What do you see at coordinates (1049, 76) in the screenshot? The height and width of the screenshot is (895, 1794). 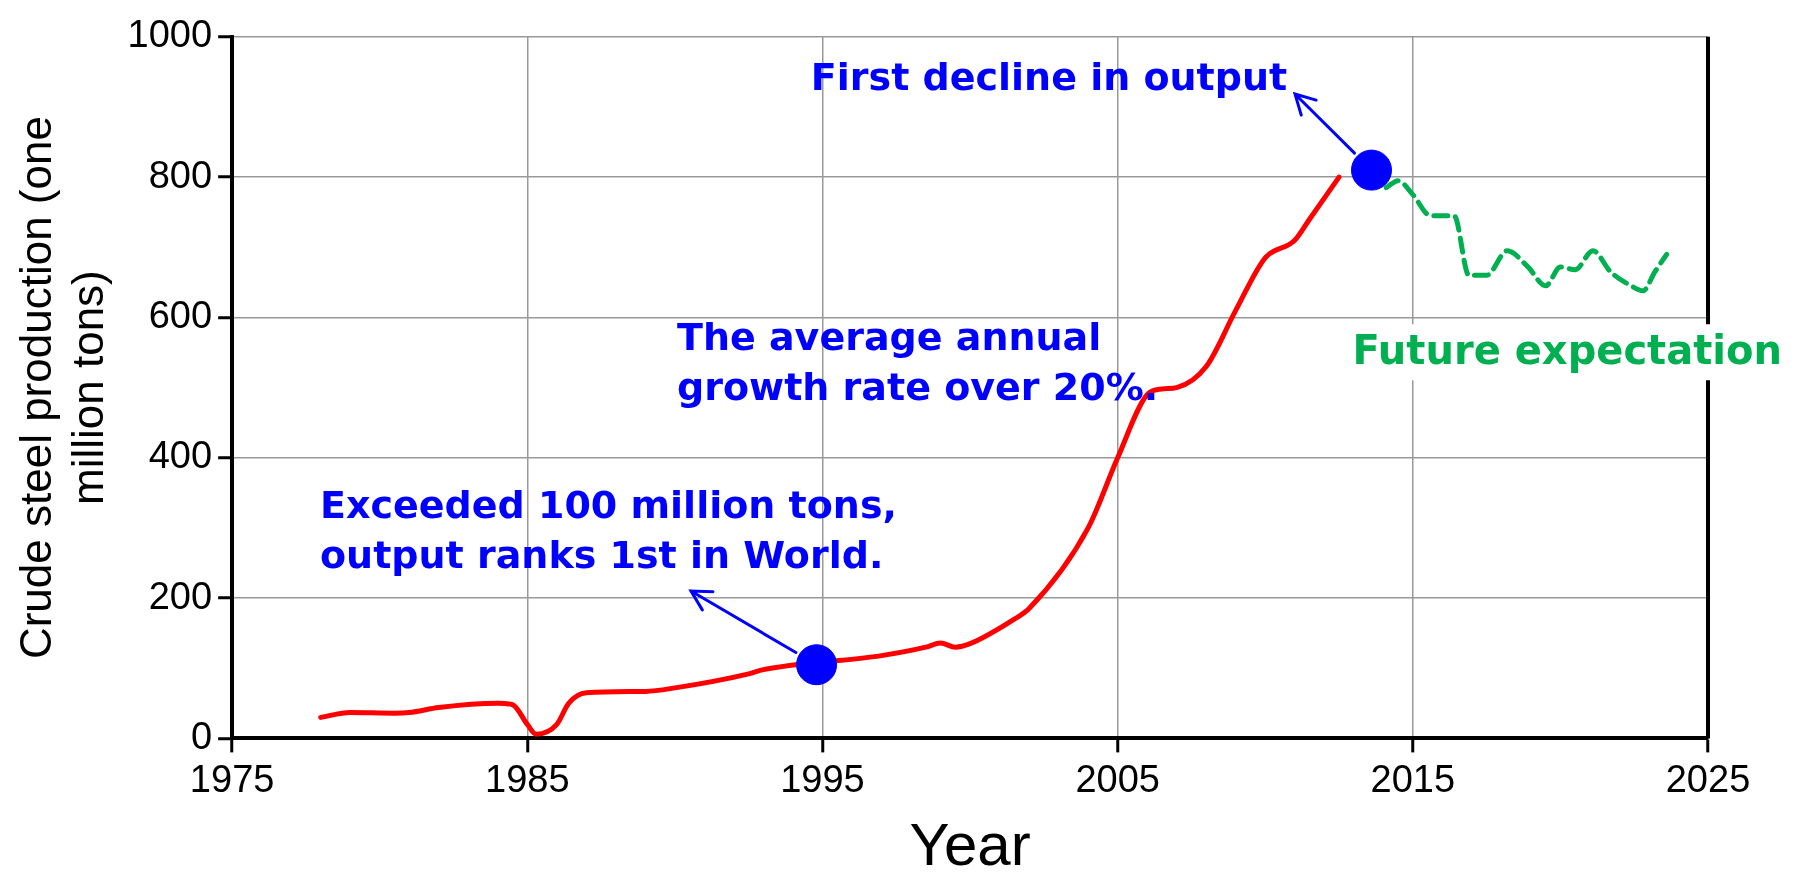 I see `annotation: First decline in output` at bounding box center [1049, 76].